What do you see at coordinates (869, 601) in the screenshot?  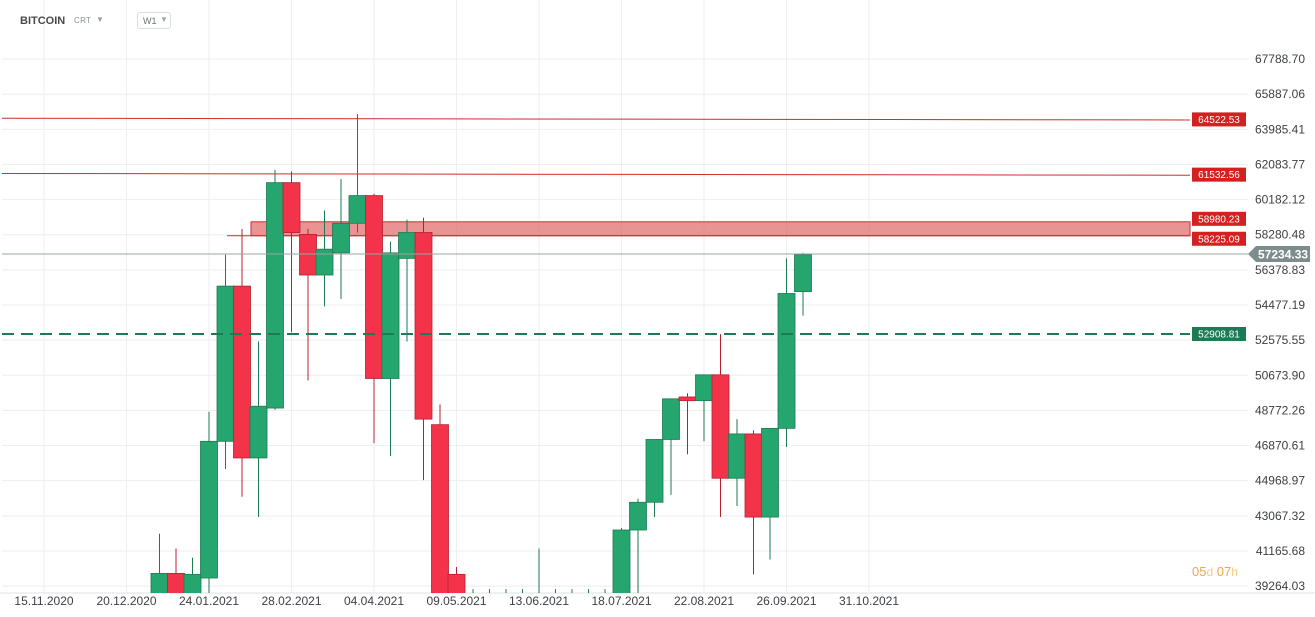 I see `x-tick-label: 31.10.2021` at bounding box center [869, 601].